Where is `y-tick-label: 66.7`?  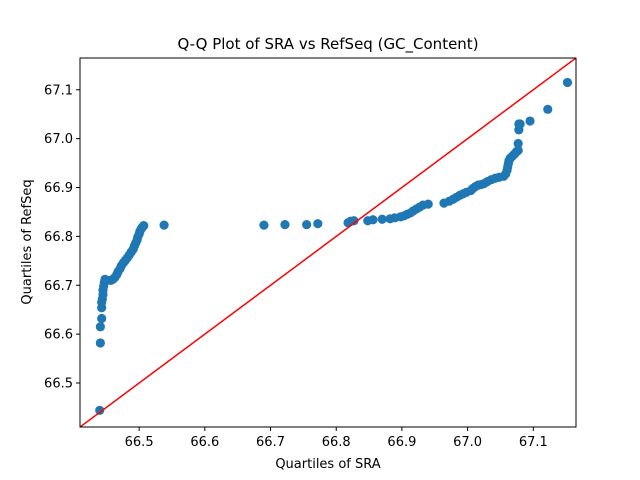
y-tick-label: 66.7 is located at coordinates (58, 286).